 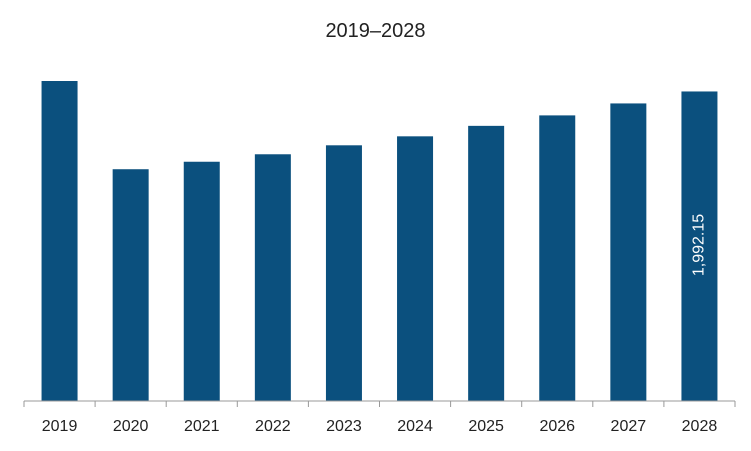 What do you see at coordinates (60, 426) in the screenshot?
I see `x-tick-label-2019: 2019` at bounding box center [60, 426].